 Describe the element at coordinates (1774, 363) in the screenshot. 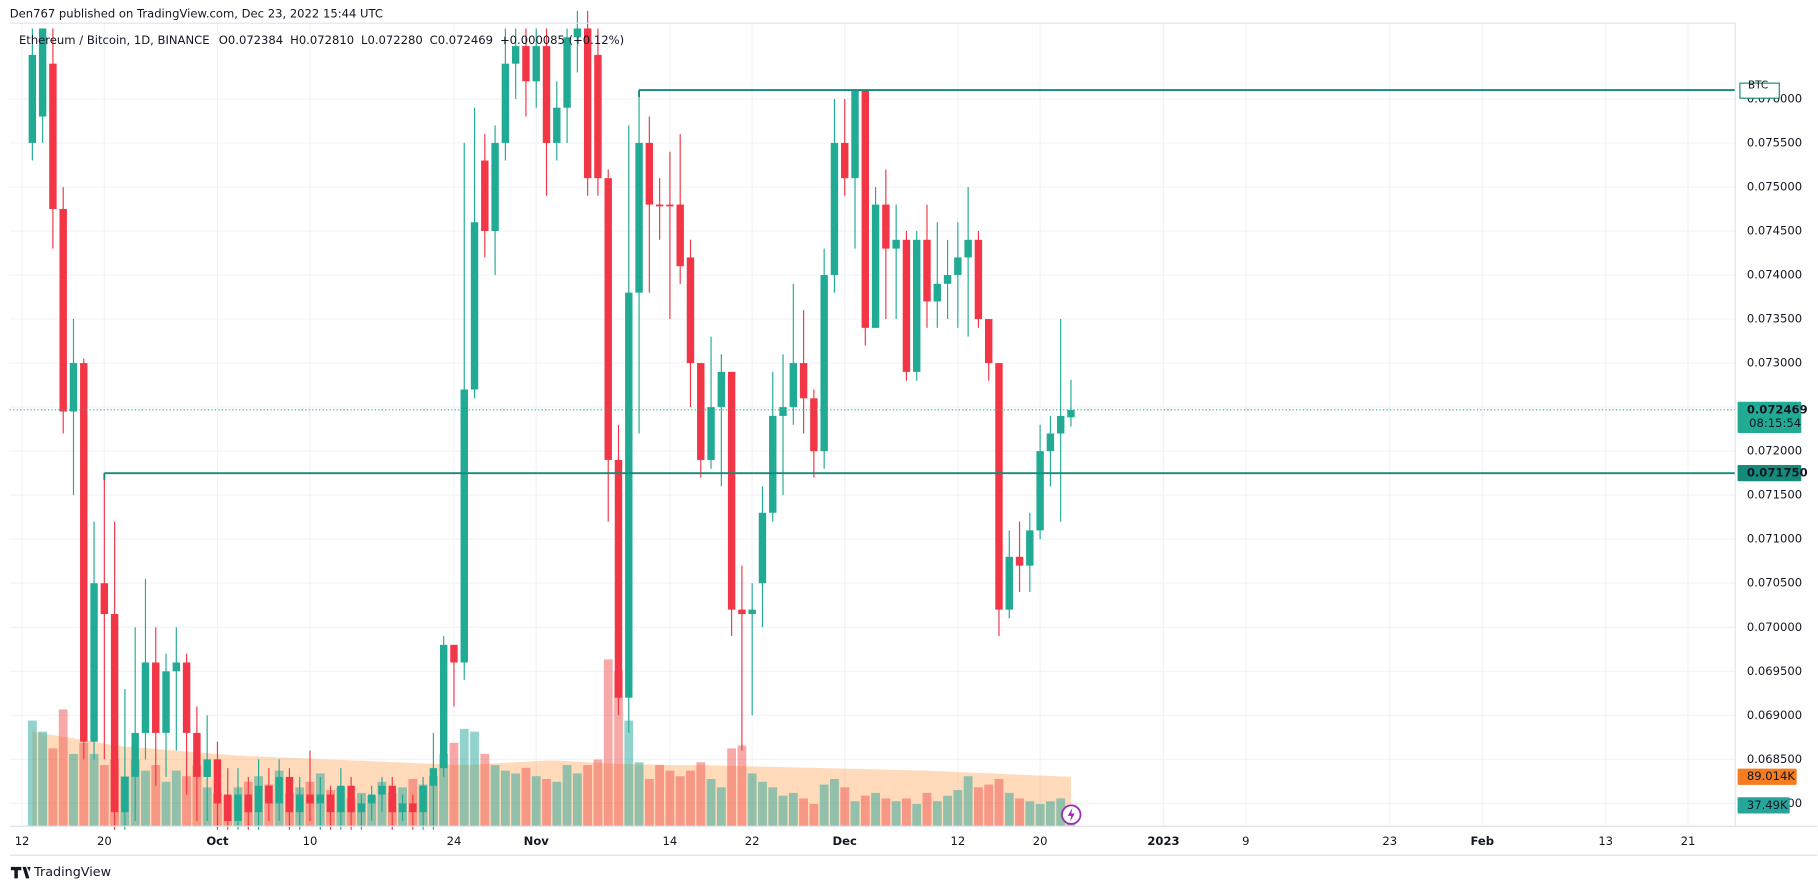

I see `y-tick-label: 0.073000` at that location.